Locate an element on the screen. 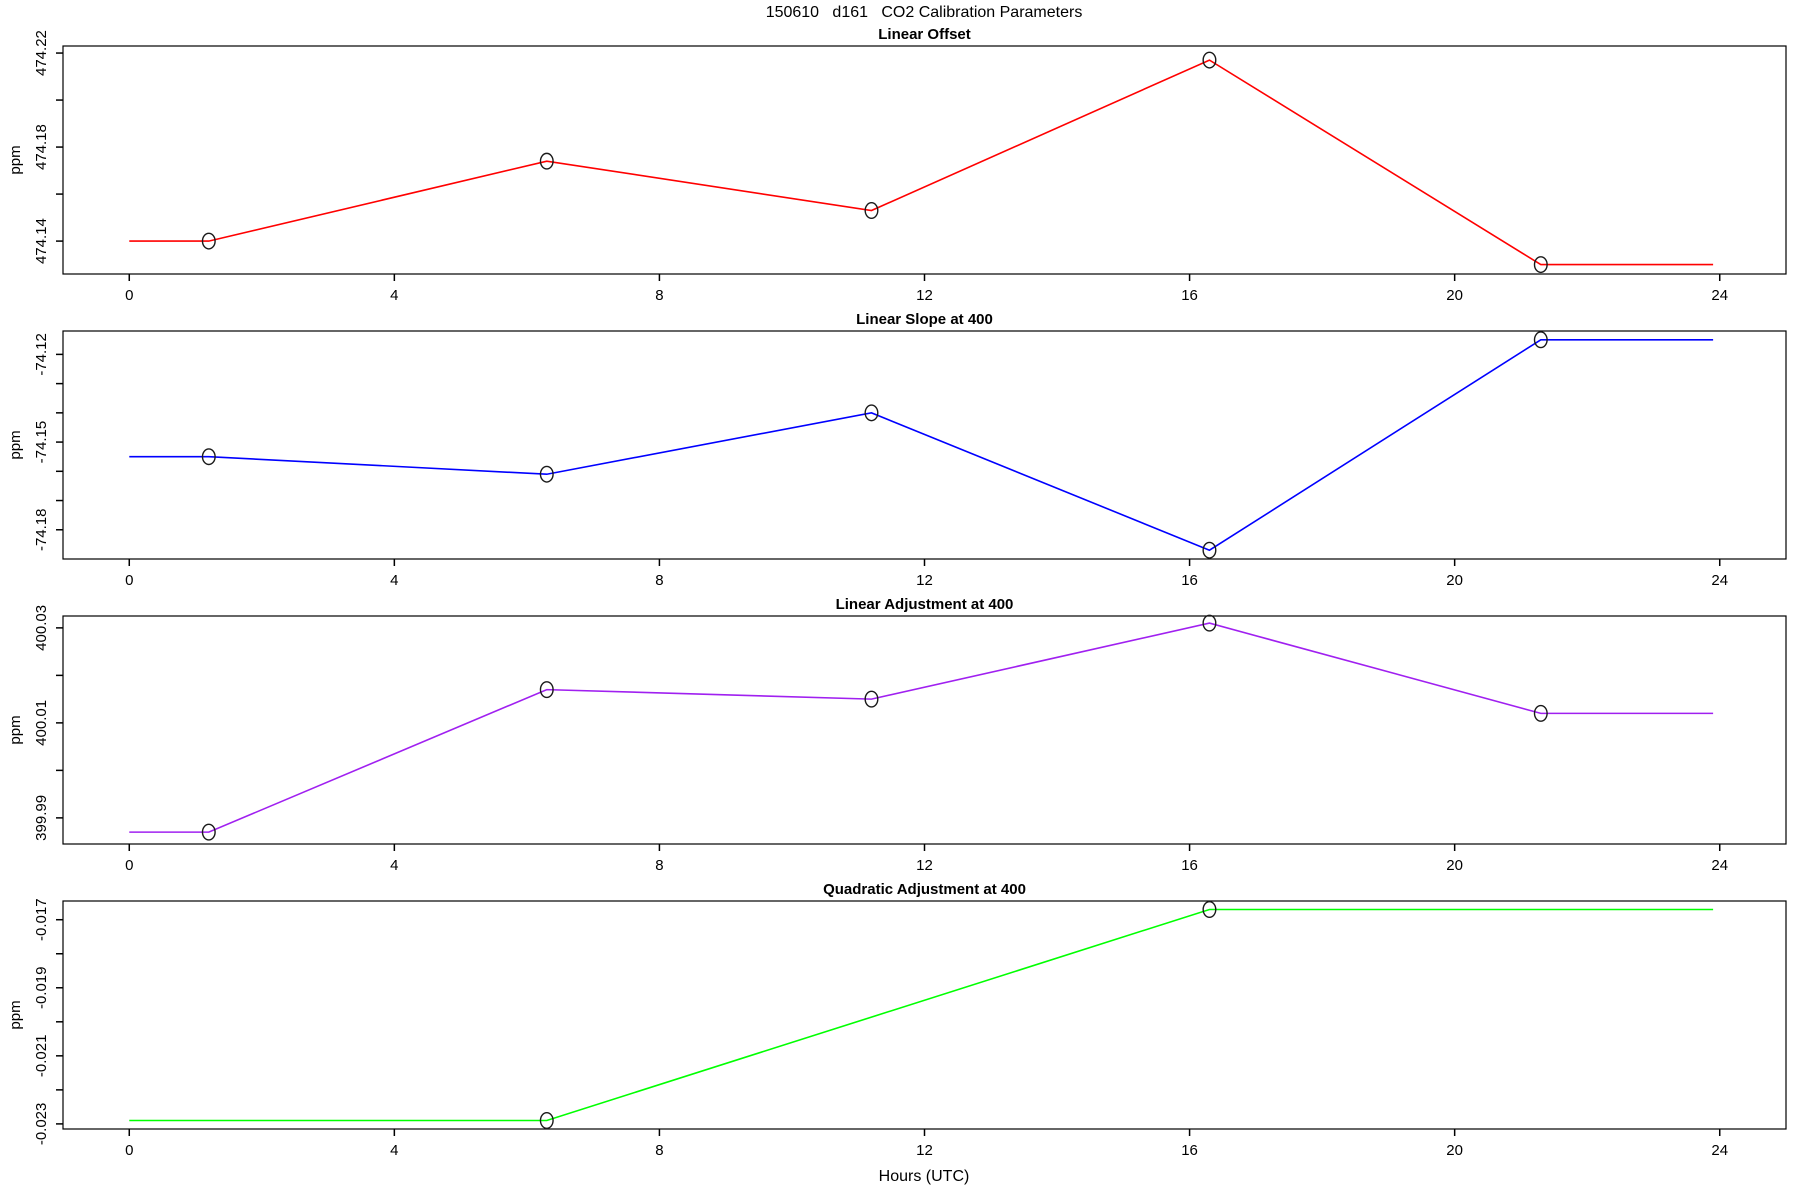 The width and height of the screenshot is (1800, 1200). y-tick-label: 399.99 is located at coordinates (41, 818).